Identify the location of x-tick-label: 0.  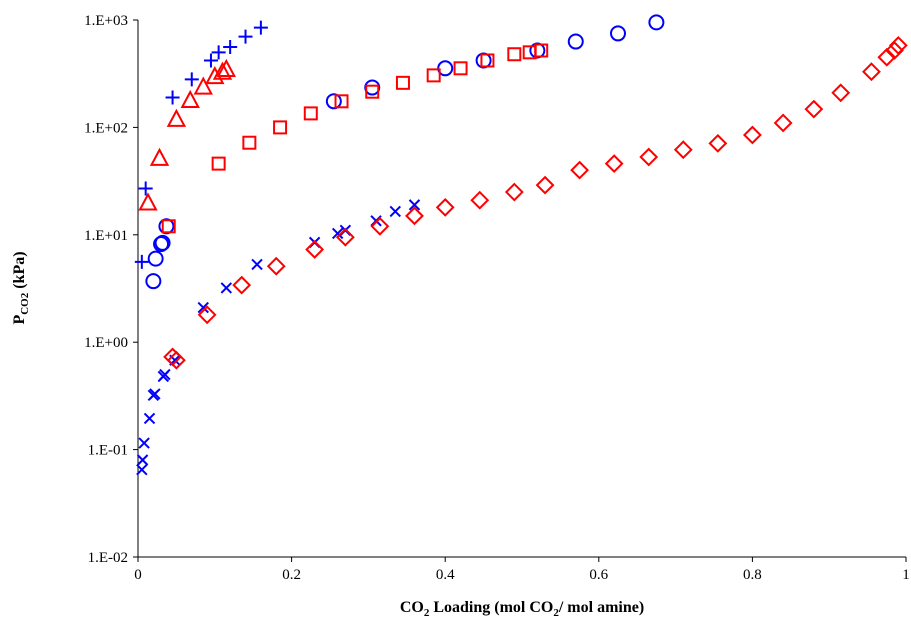
(138, 575).